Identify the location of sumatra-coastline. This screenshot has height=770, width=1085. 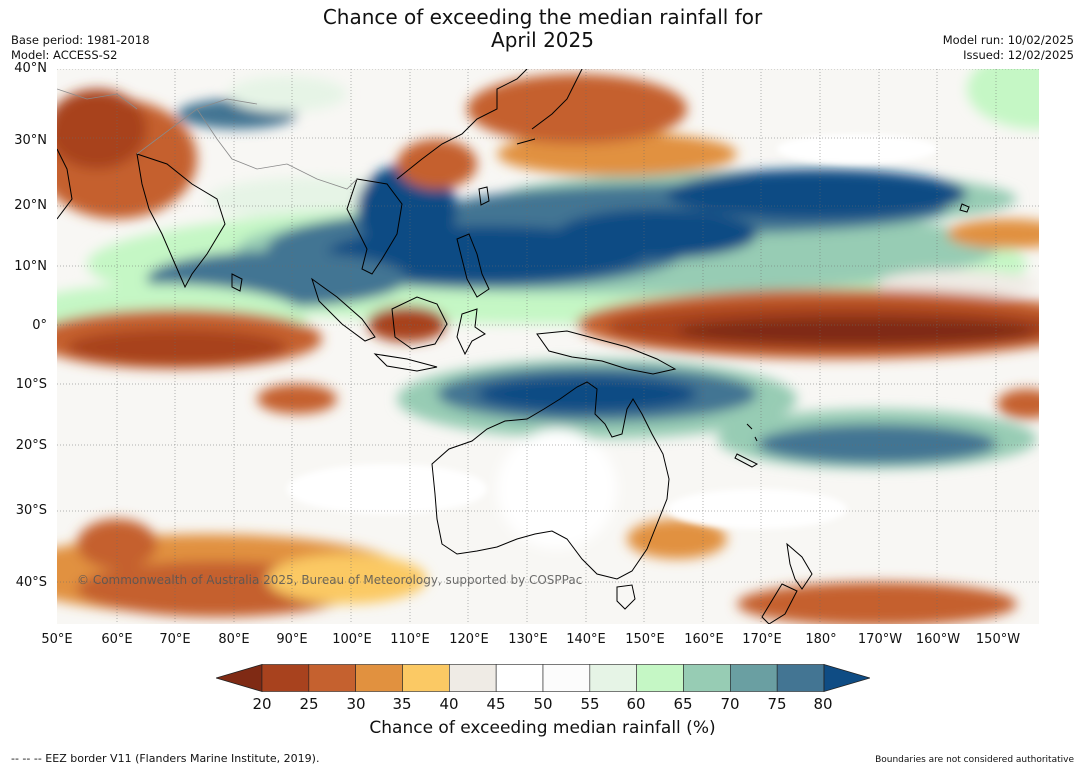
(343, 309).